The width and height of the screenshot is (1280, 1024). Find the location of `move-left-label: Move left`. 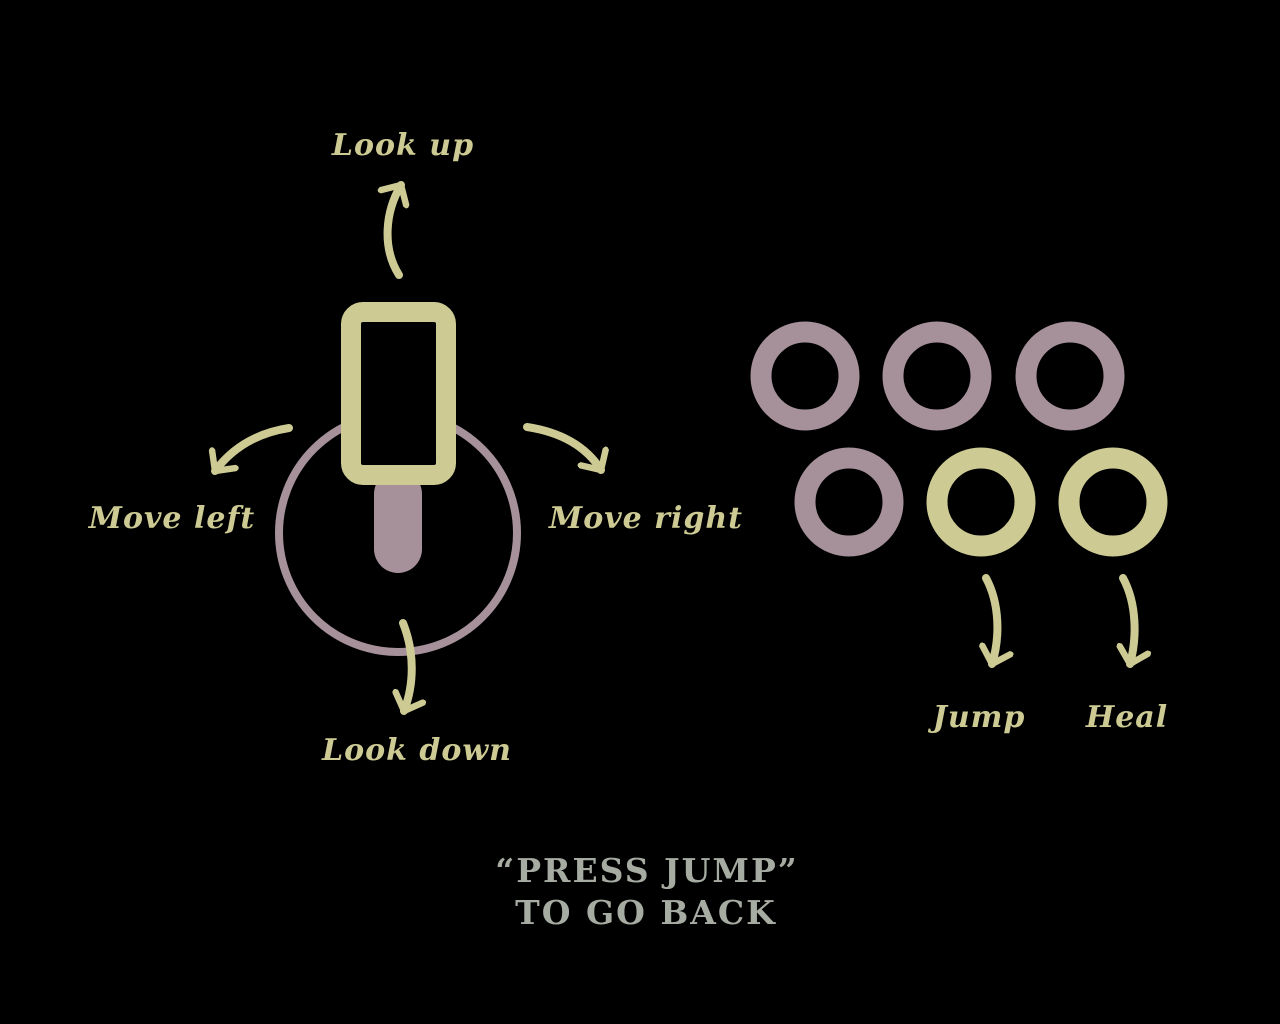

move-left-label: Move left is located at coordinates (171, 518).